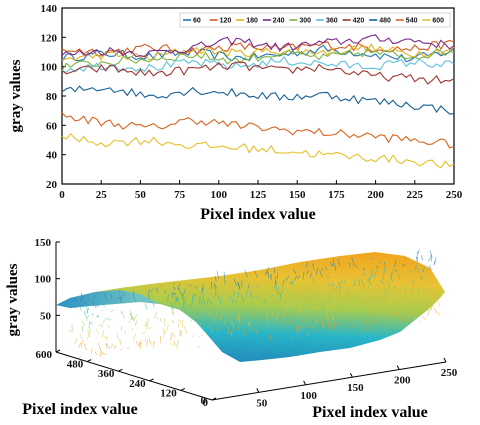 Image resolution: width=480 pixels, height=425 pixels. Describe the element at coordinates (336, 195) in the screenshot. I see `x-tick-label: 175` at that location.